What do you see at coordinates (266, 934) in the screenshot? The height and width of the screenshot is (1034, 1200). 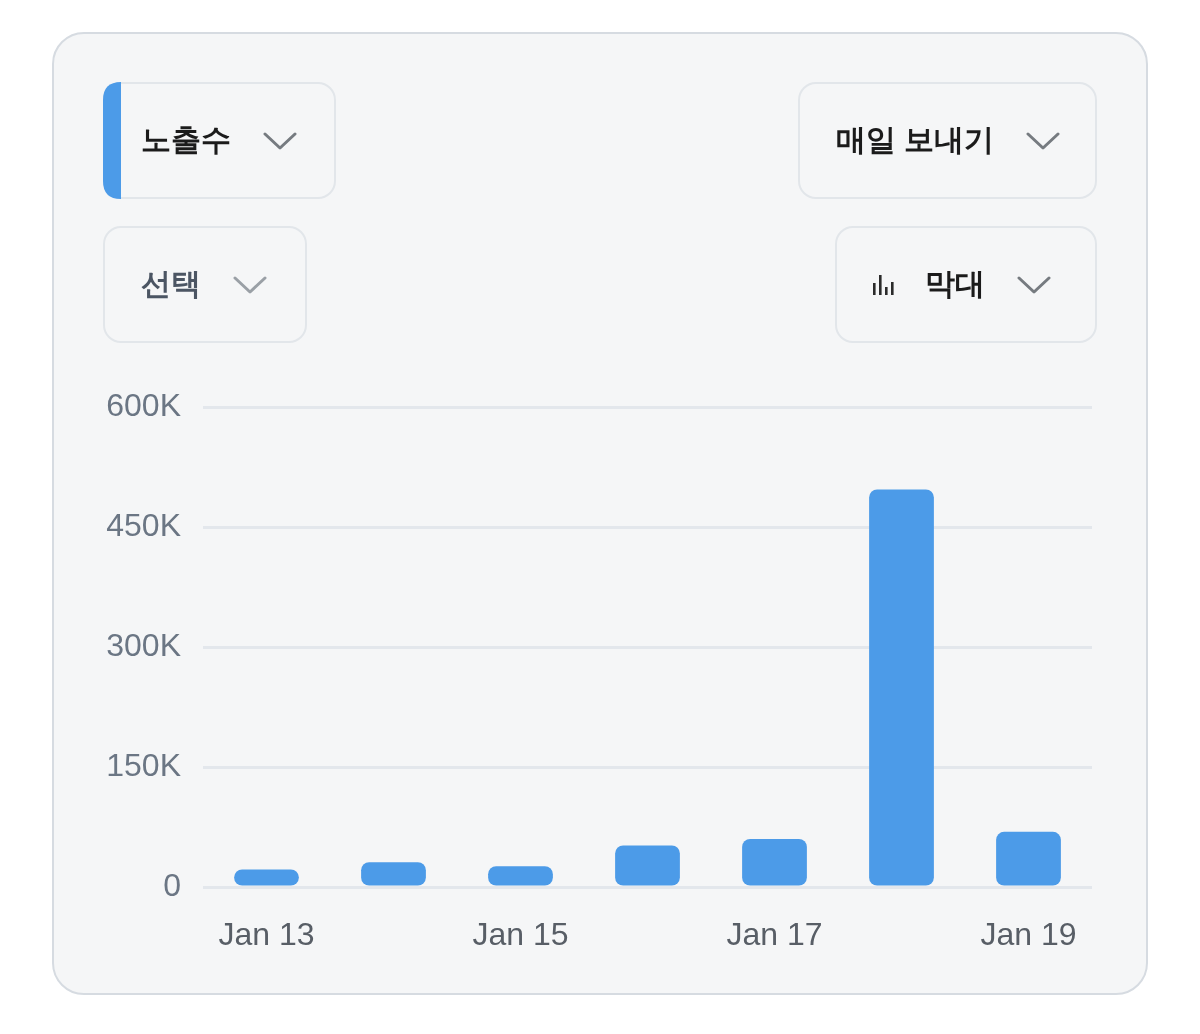 I see `x-tick-label: Jan 13` at bounding box center [266, 934].